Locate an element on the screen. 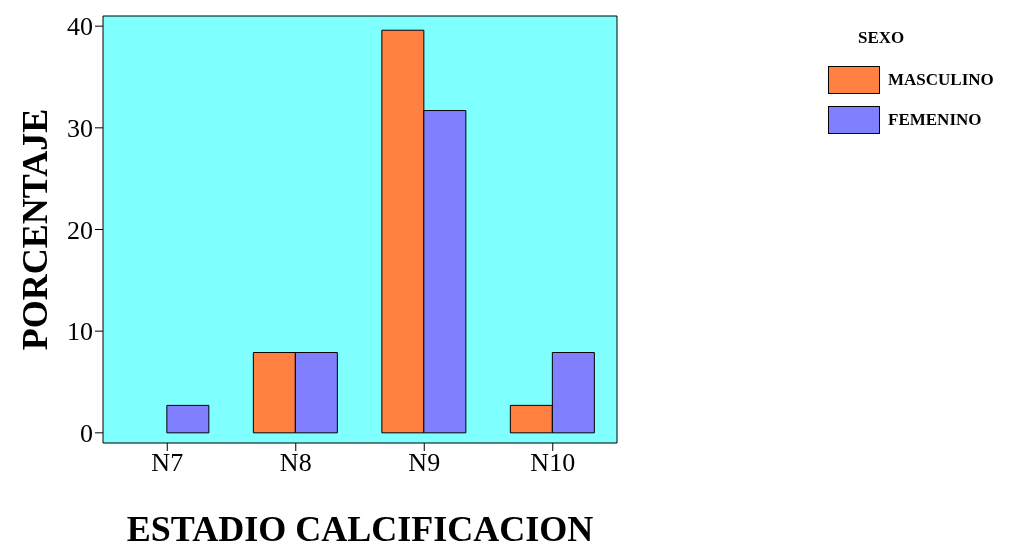 The image size is (1010, 550). x-axis-title: ESTADIO CALCIFICACION is located at coordinates (360, 529).